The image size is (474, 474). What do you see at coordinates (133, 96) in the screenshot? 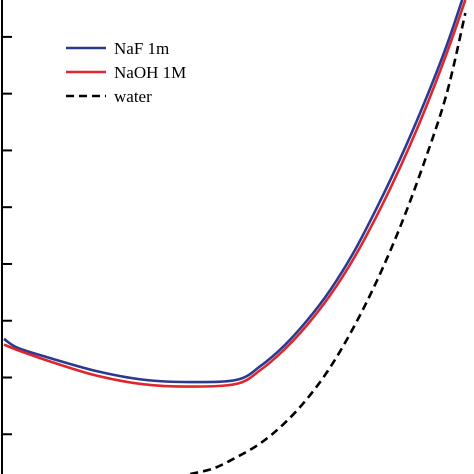
I see `legend-label: water` at bounding box center [133, 96].